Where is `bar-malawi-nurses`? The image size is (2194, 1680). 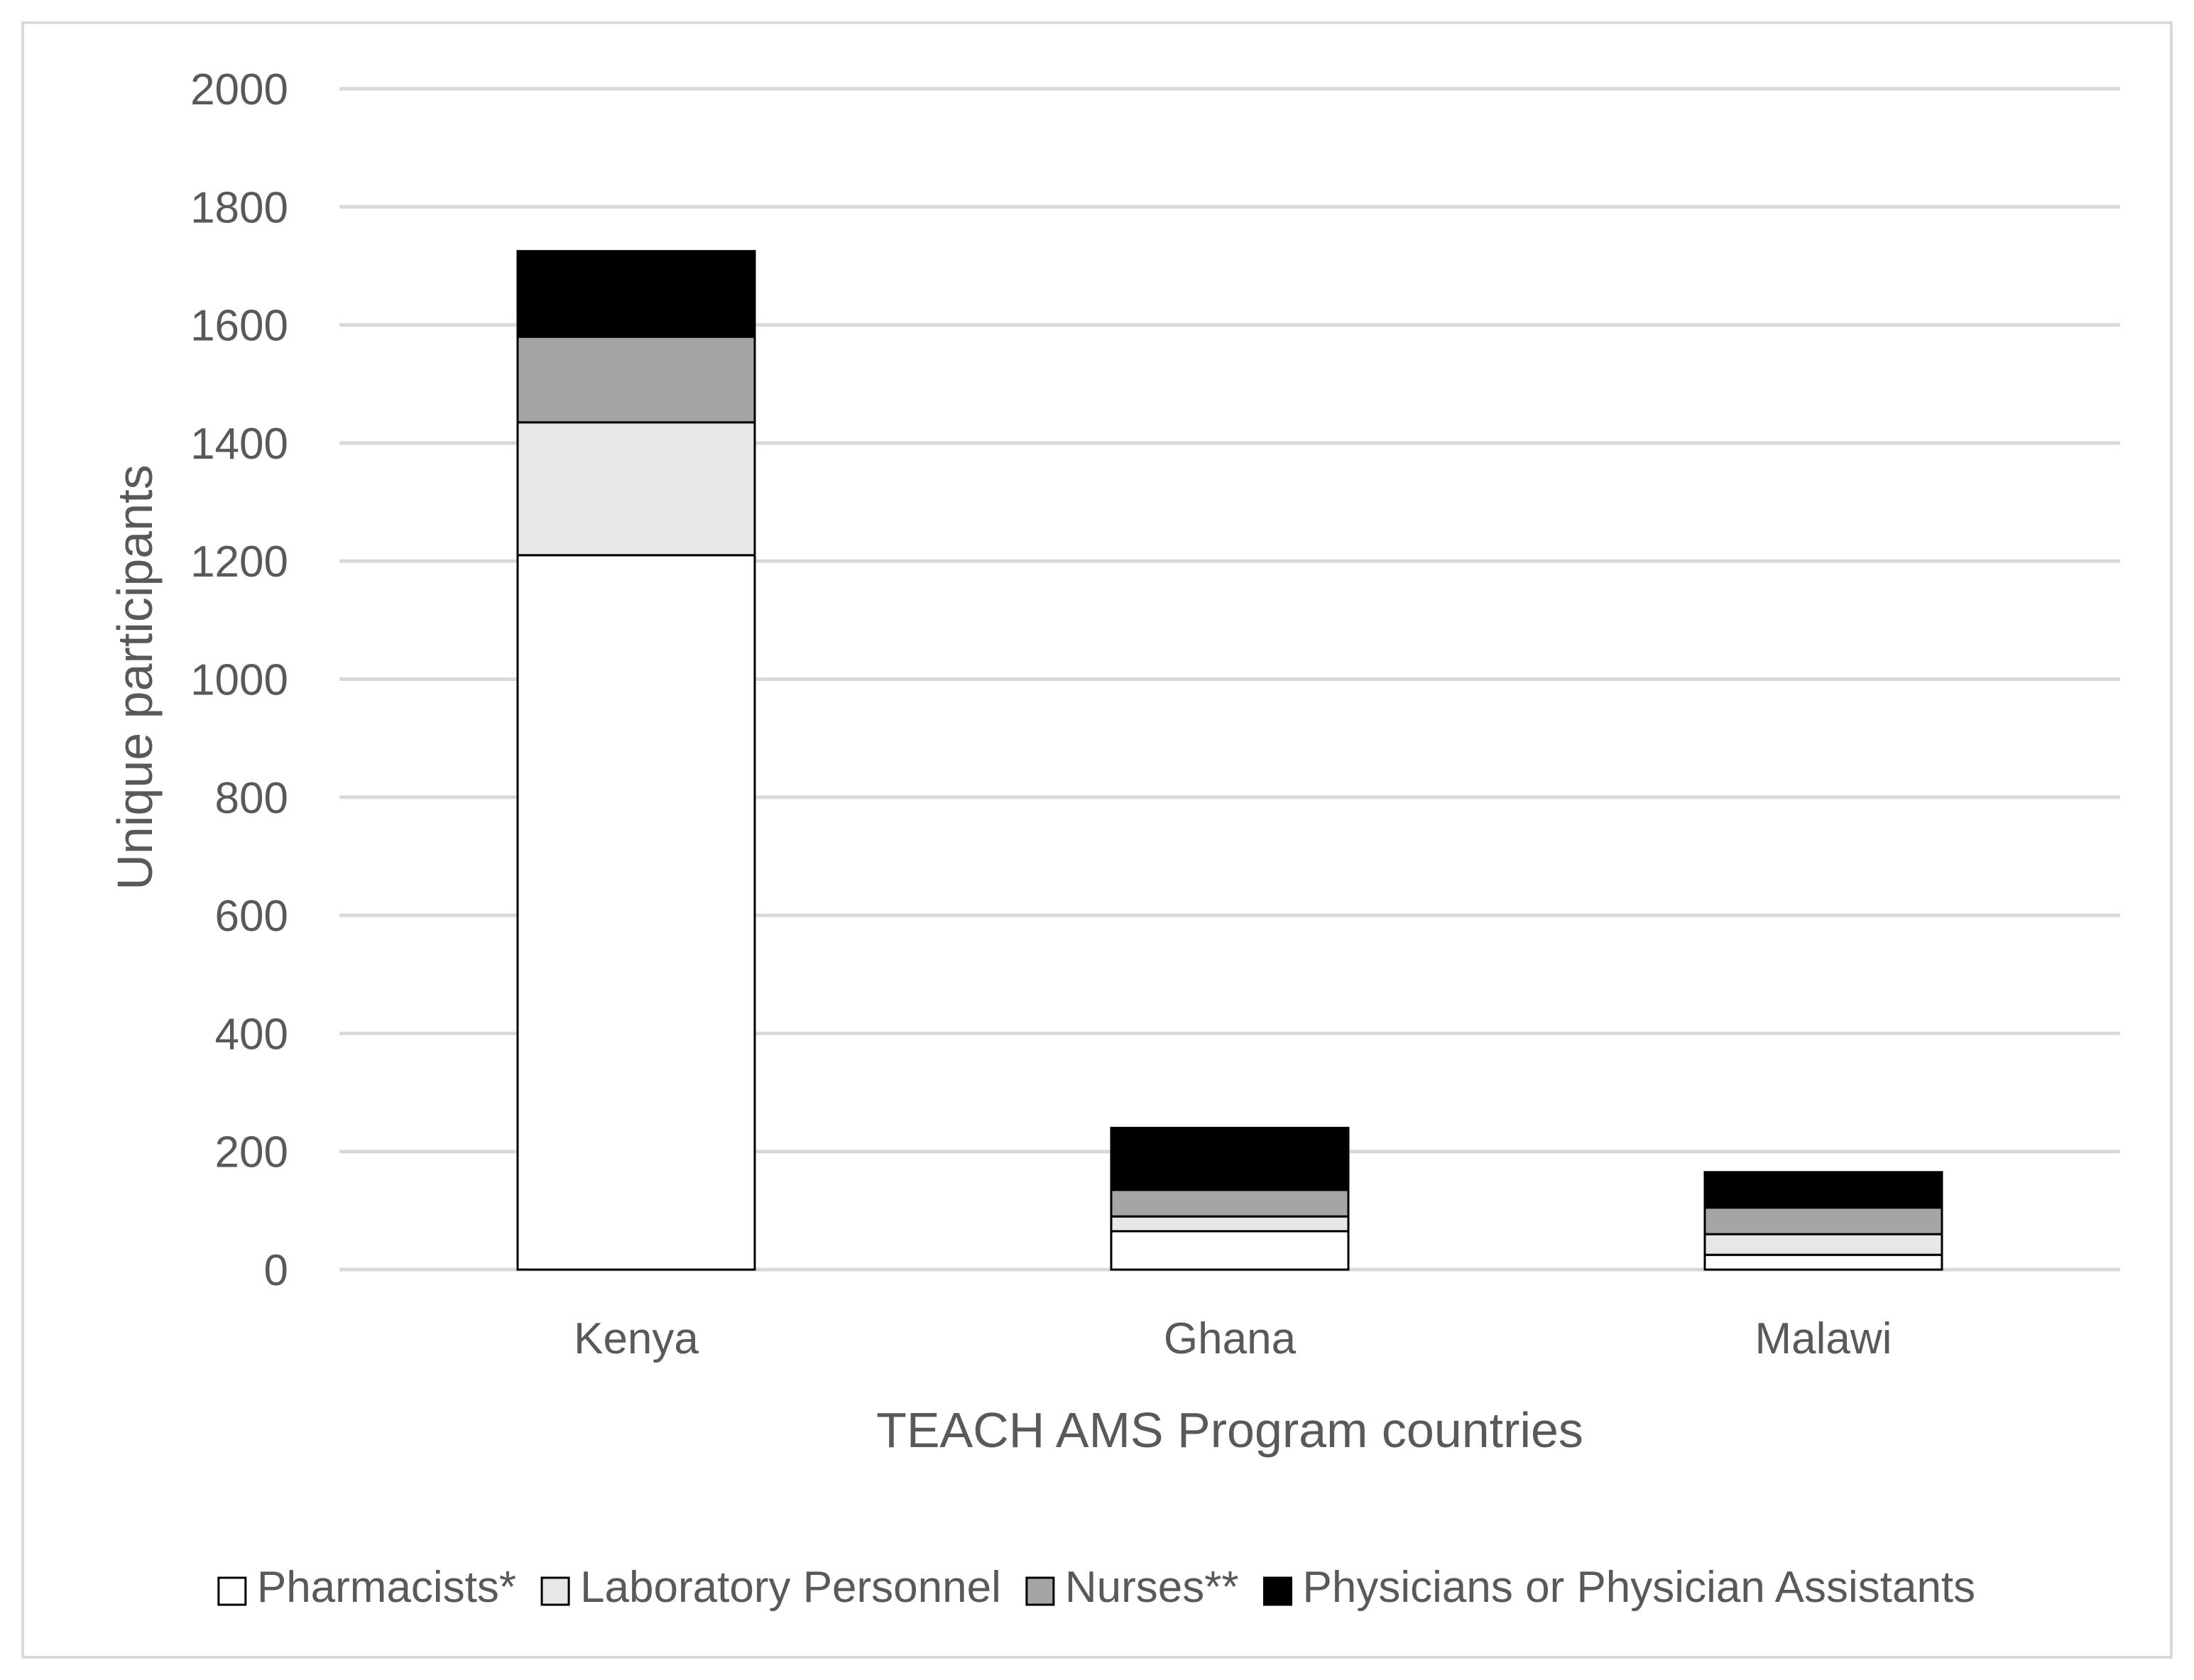
bar-malawi-nurses is located at coordinates (1823, 1221).